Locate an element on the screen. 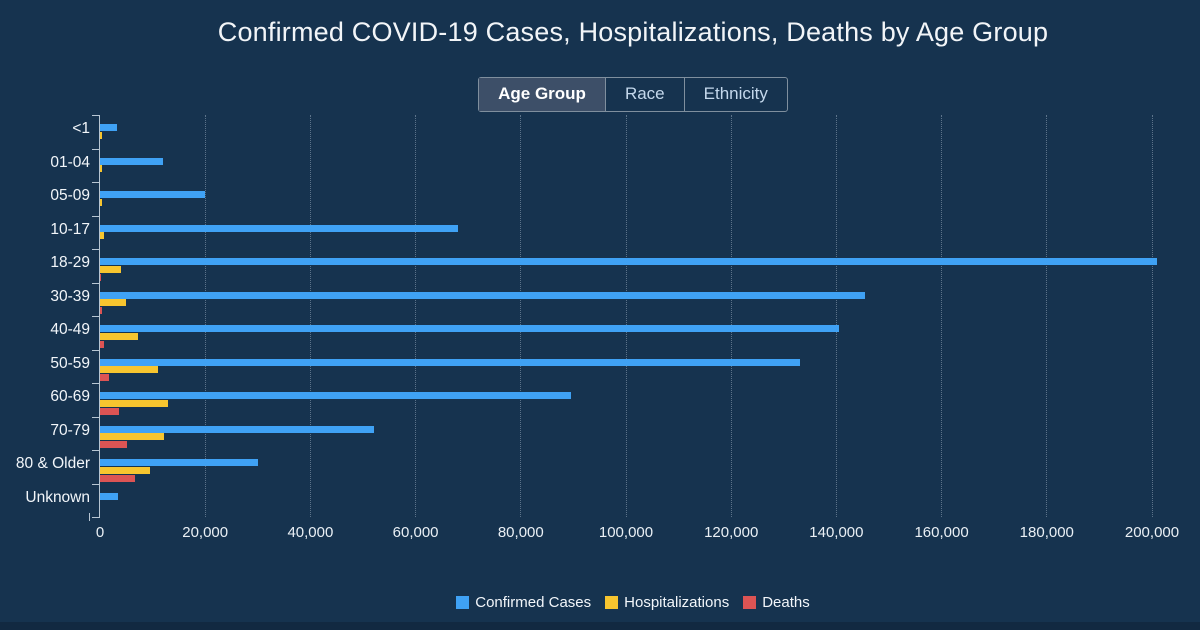 The width and height of the screenshot is (1200, 630). y-axis-label: 70-79 is located at coordinates (70, 430).